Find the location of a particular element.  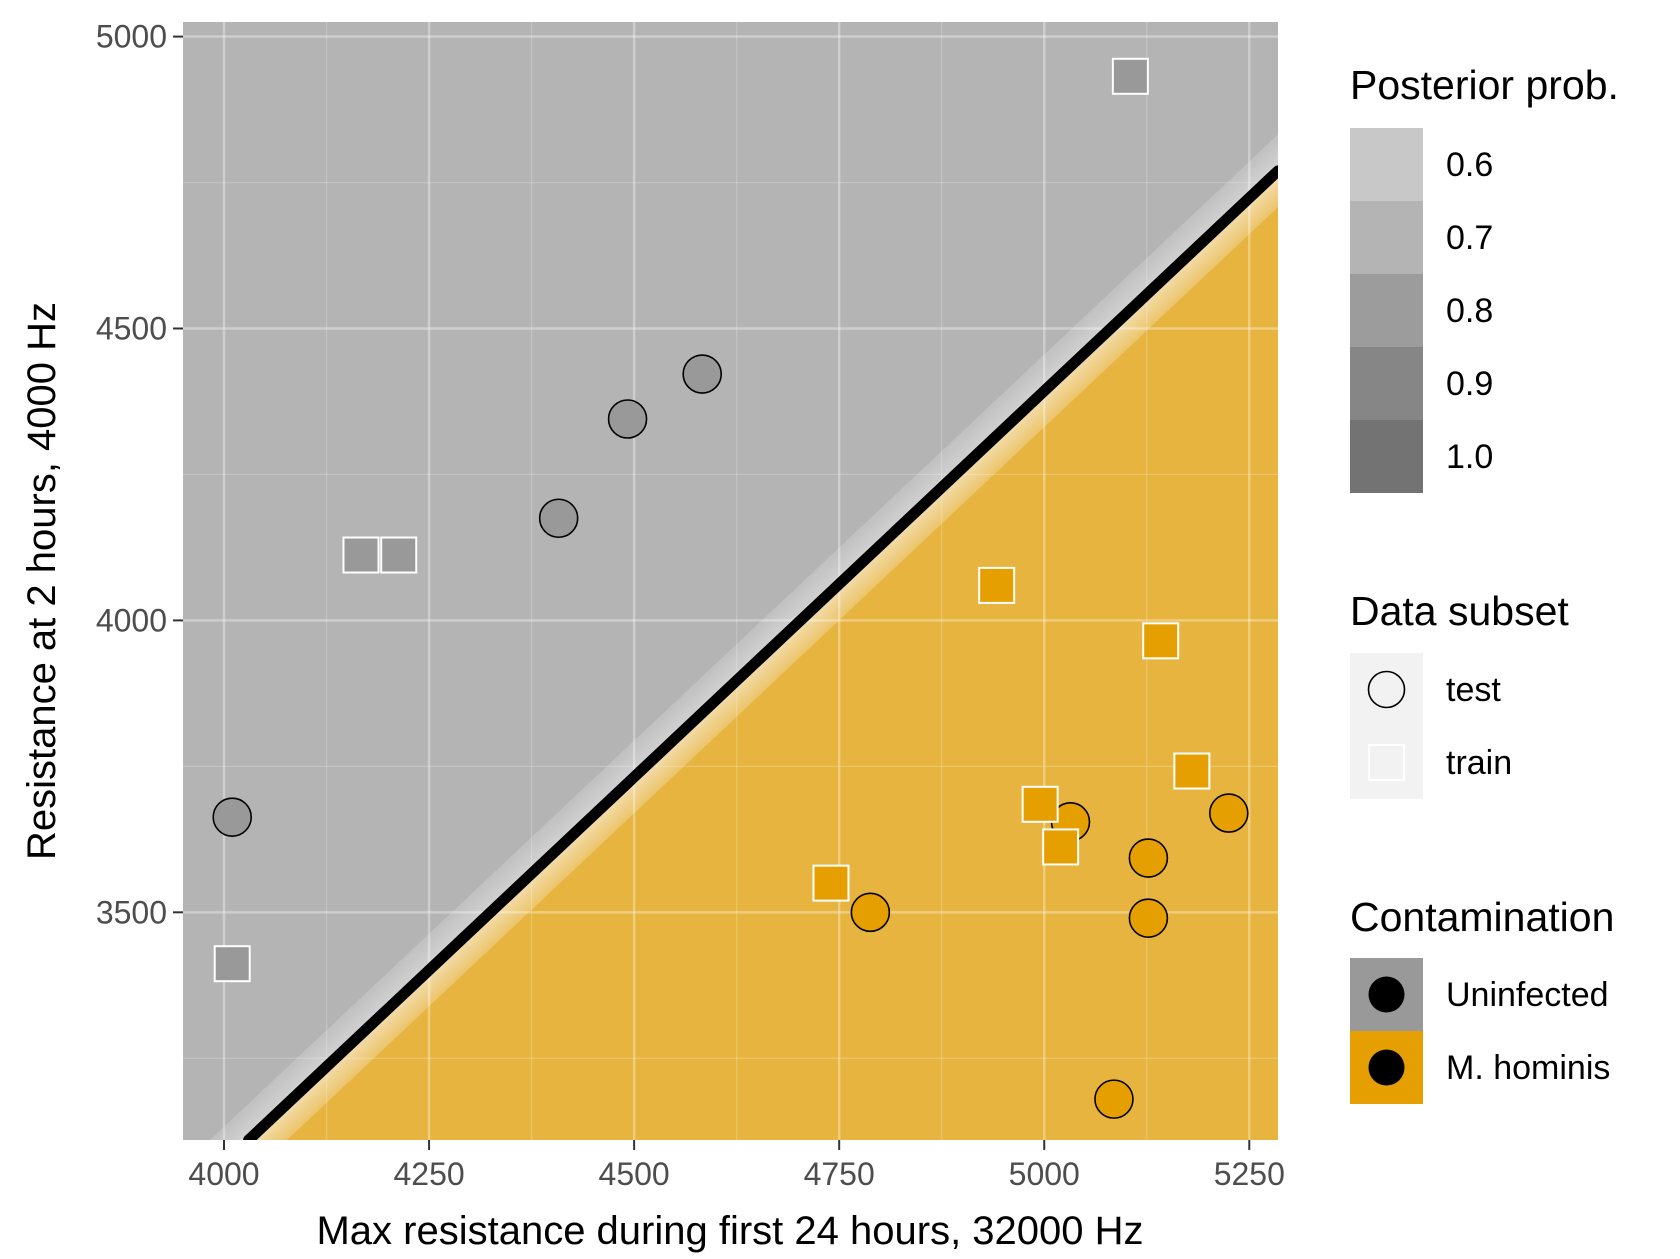

x-tick-label: 4250 is located at coordinates (428, 1174).